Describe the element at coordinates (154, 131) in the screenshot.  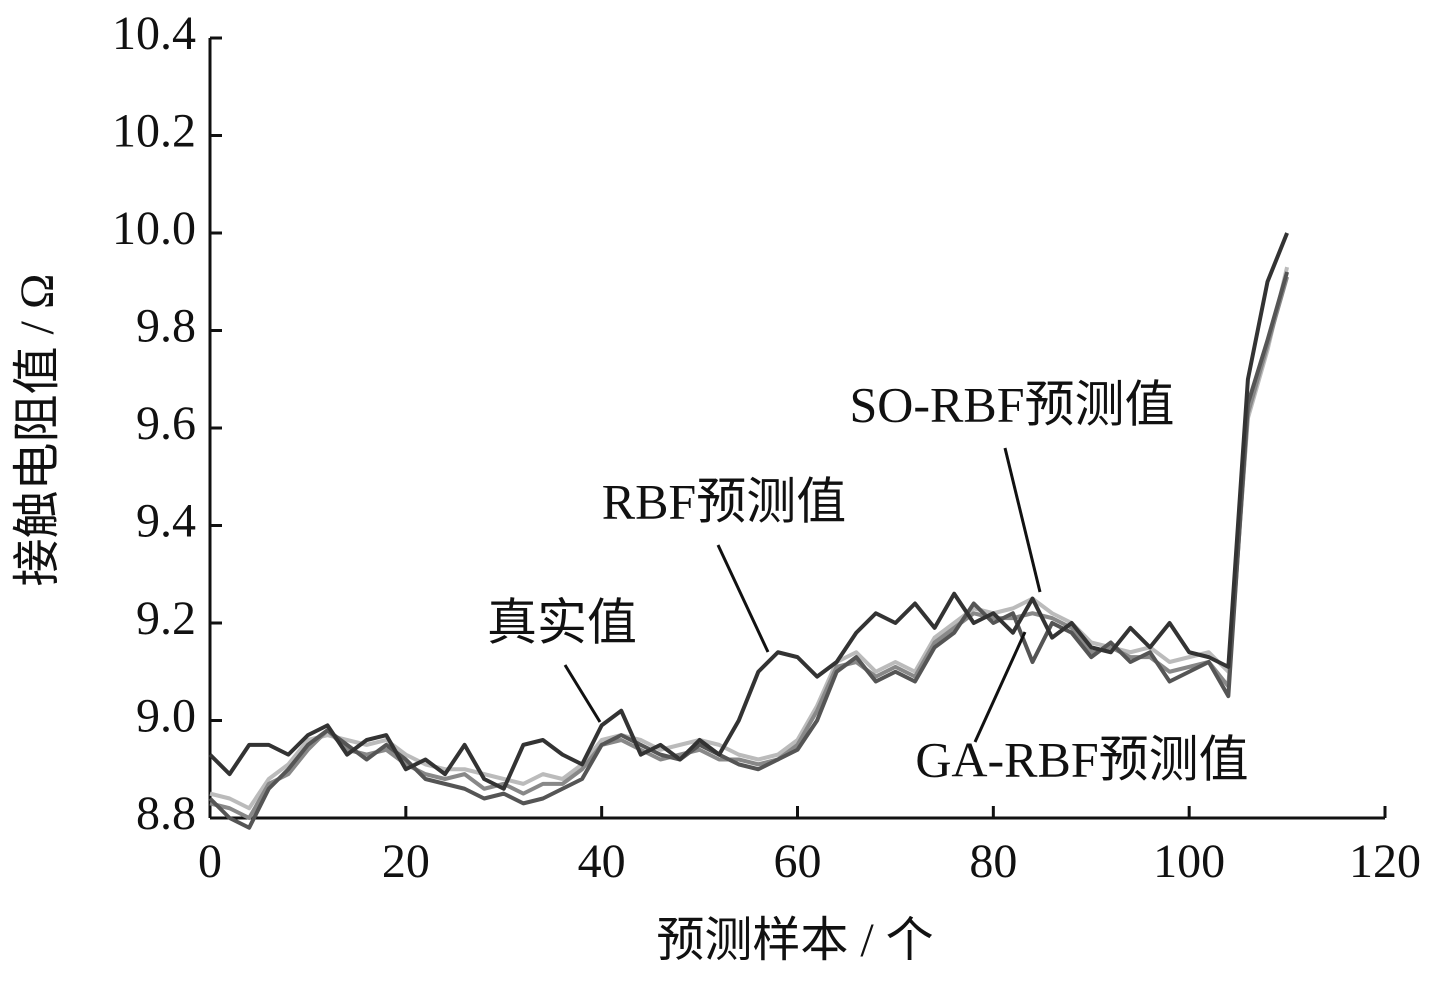
I see `y-tick-label: 10.2` at that location.